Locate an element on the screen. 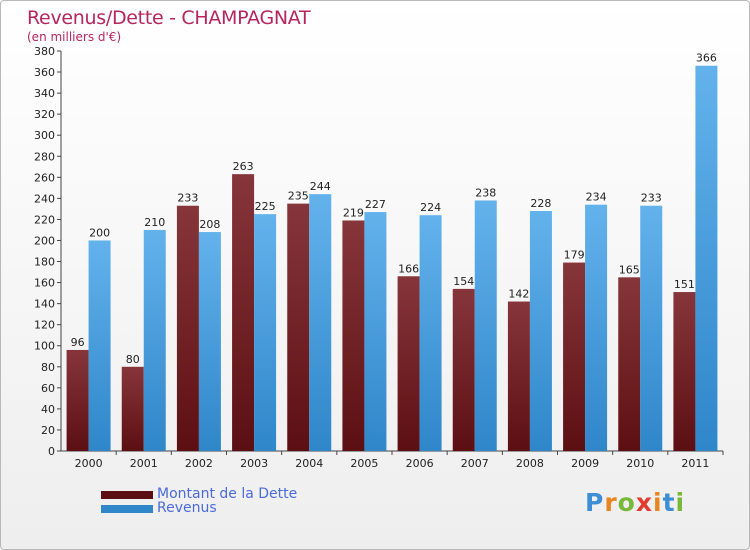 Image resolution: width=750 pixels, height=550 pixels. data-label-revenus: 366 is located at coordinates (706, 58).